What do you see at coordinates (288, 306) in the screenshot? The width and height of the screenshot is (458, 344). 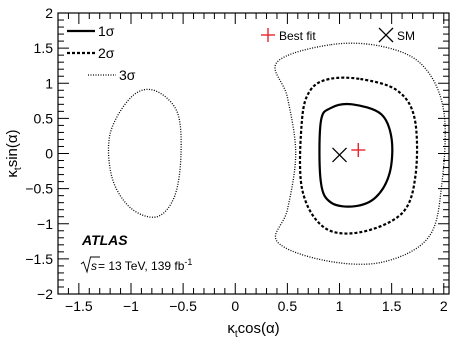 I see `x-tick-label: 0.5` at bounding box center [288, 306].